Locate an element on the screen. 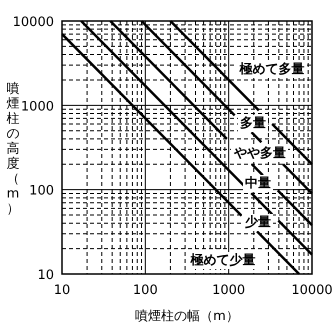  y-tick-label: 100 is located at coordinates (41, 191).